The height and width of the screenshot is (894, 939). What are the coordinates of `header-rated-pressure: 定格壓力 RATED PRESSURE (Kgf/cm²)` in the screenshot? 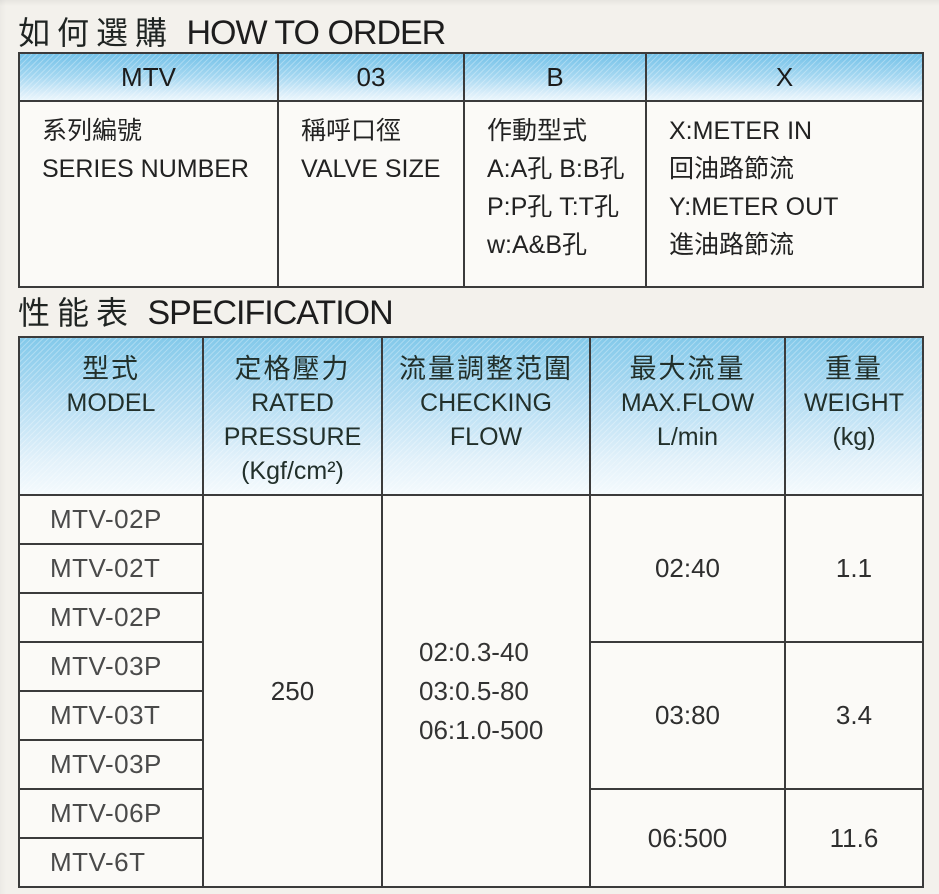 It's located at (292, 416).